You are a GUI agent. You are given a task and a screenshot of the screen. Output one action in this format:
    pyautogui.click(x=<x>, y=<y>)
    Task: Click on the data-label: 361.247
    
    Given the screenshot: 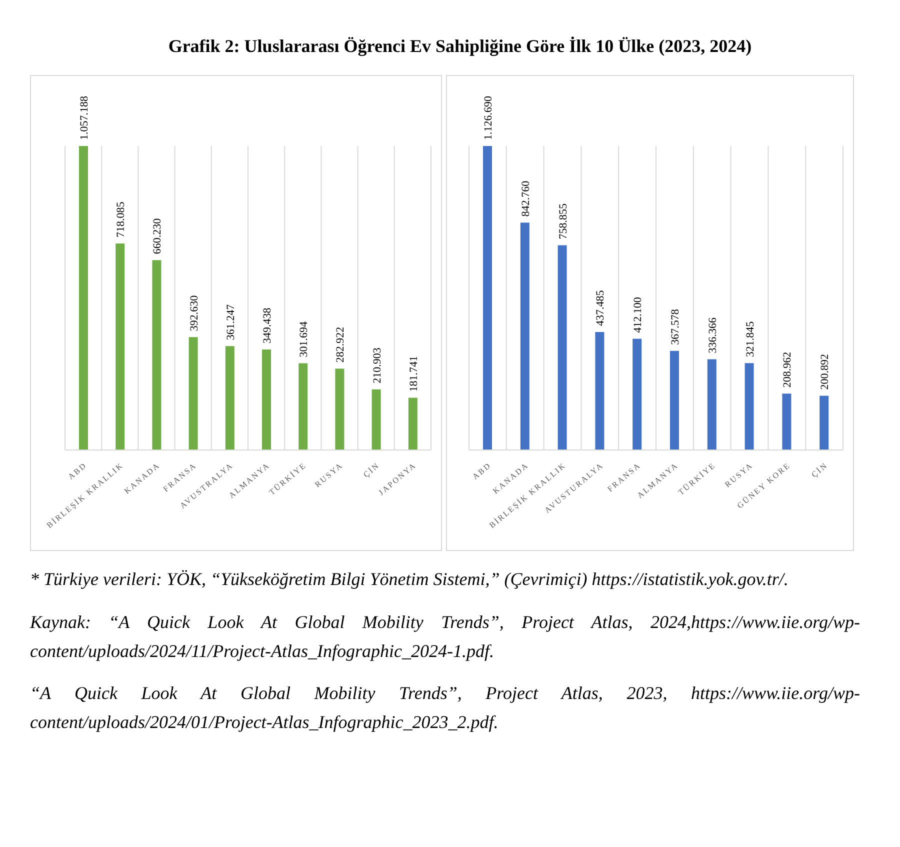 What is the action you would take?
    pyautogui.click(x=230, y=322)
    